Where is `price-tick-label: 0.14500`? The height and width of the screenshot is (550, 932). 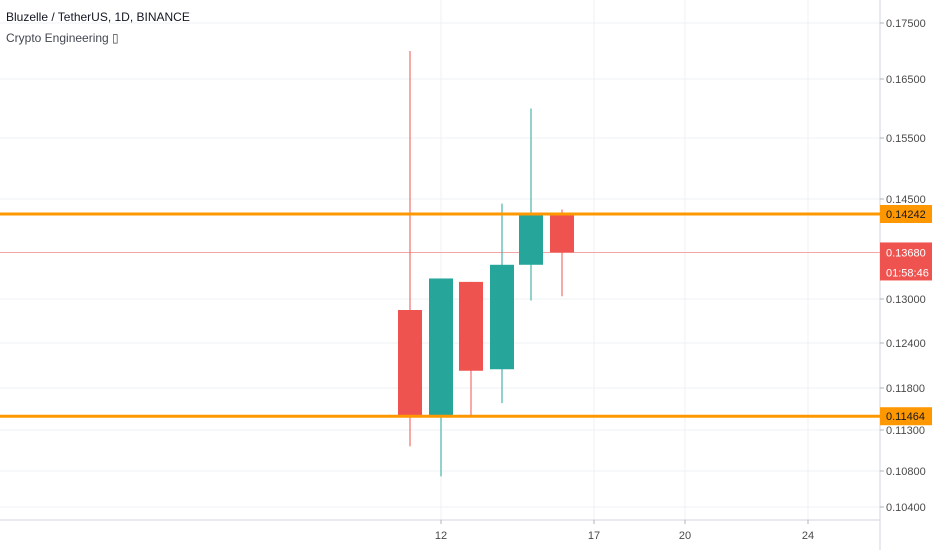 price-tick-label: 0.14500 is located at coordinates (906, 200).